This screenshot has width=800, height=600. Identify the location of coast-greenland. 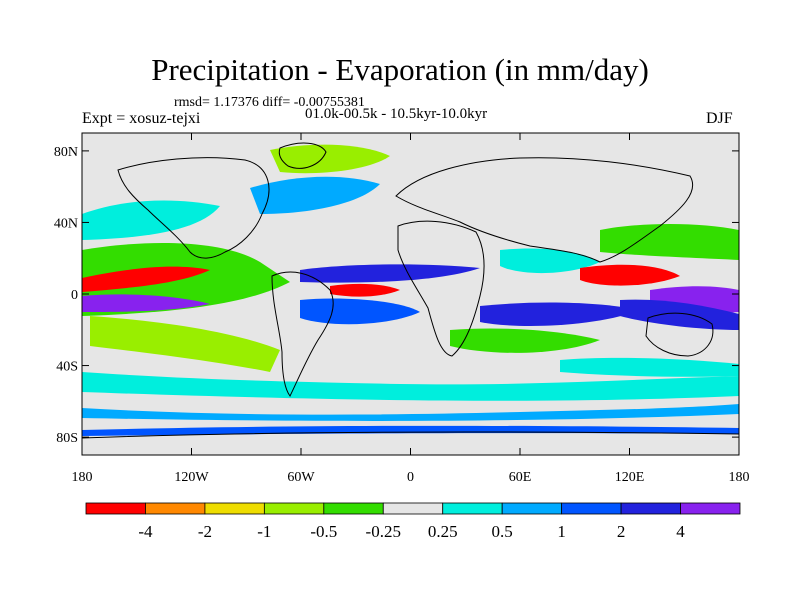
(302, 155).